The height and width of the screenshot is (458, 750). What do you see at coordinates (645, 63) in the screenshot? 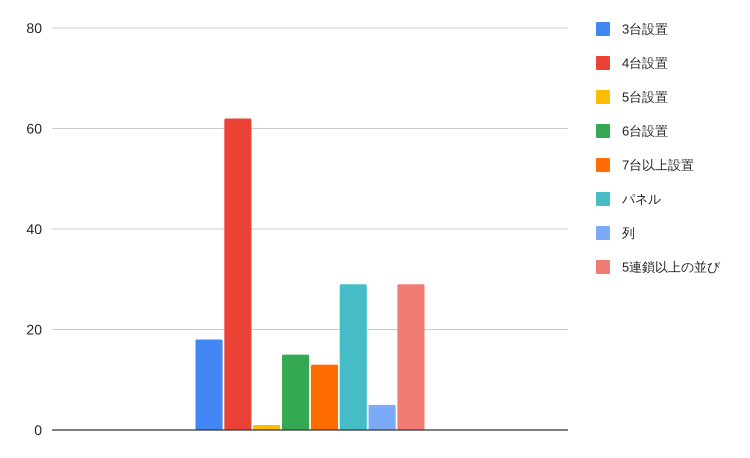
I see `legend-label: 4台設置` at bounding box center [645, 63].